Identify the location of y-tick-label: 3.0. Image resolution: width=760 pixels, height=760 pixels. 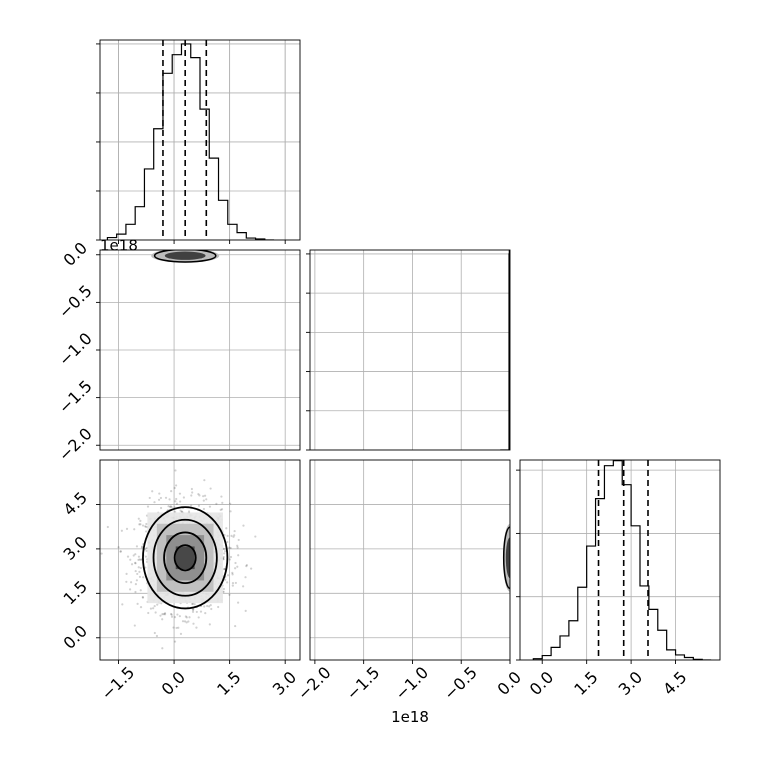
(75, 547).